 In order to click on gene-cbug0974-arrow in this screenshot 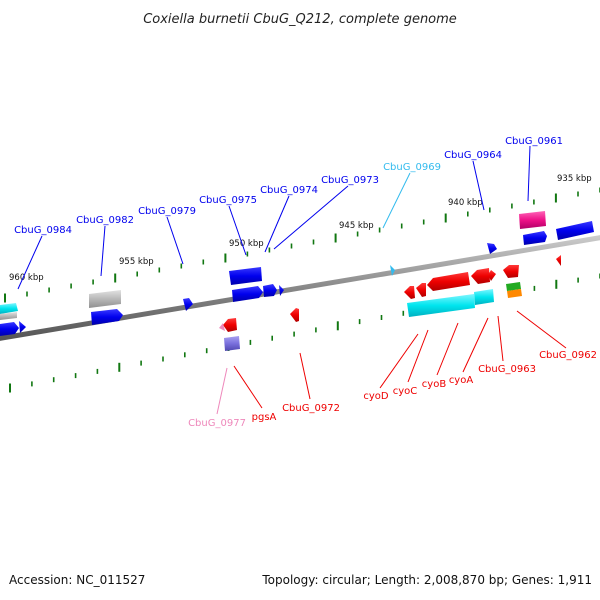, I will do `click(247, 294)`.